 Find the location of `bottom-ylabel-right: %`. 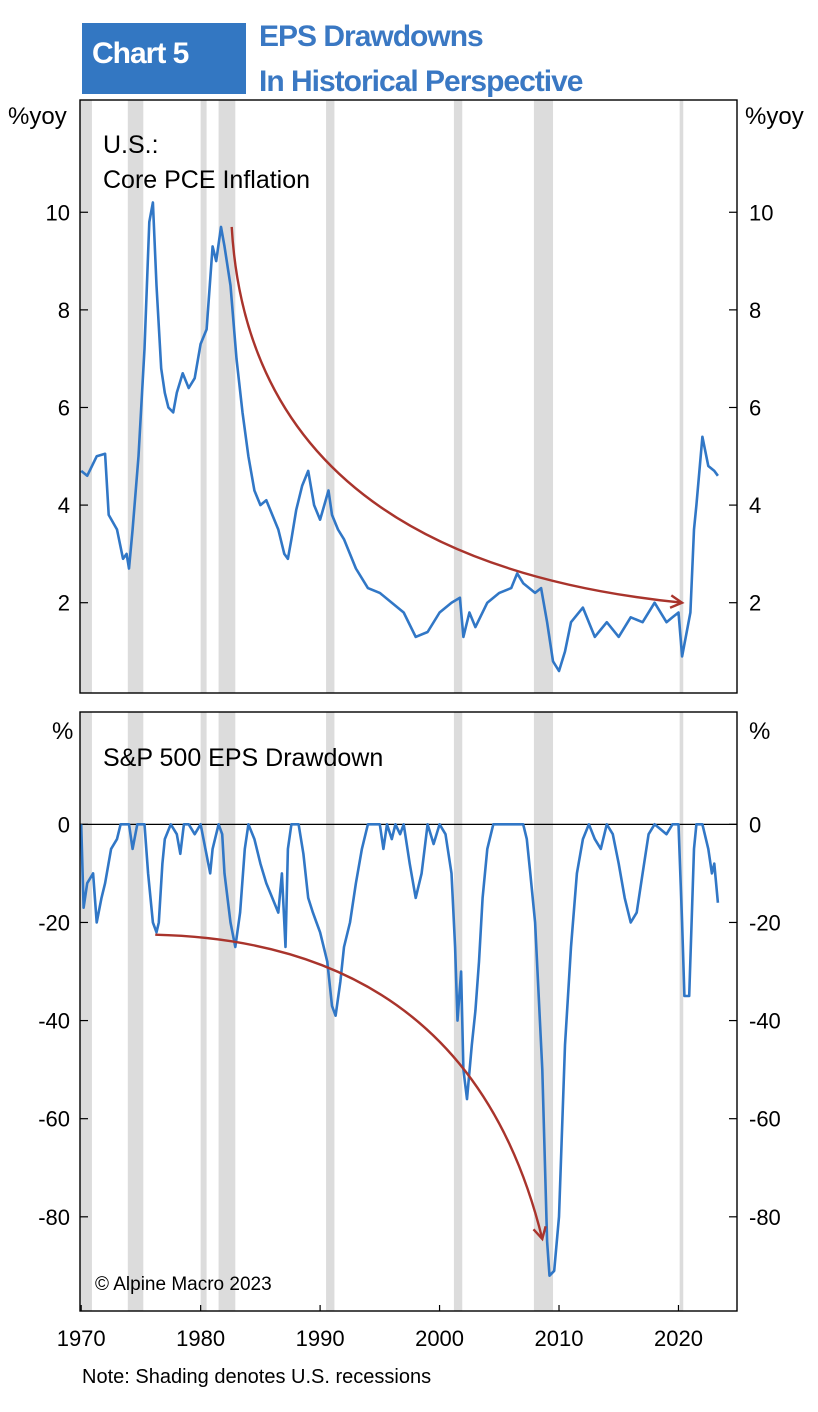

bottom-ylabel-right: % is located at coordinates (759, 731).